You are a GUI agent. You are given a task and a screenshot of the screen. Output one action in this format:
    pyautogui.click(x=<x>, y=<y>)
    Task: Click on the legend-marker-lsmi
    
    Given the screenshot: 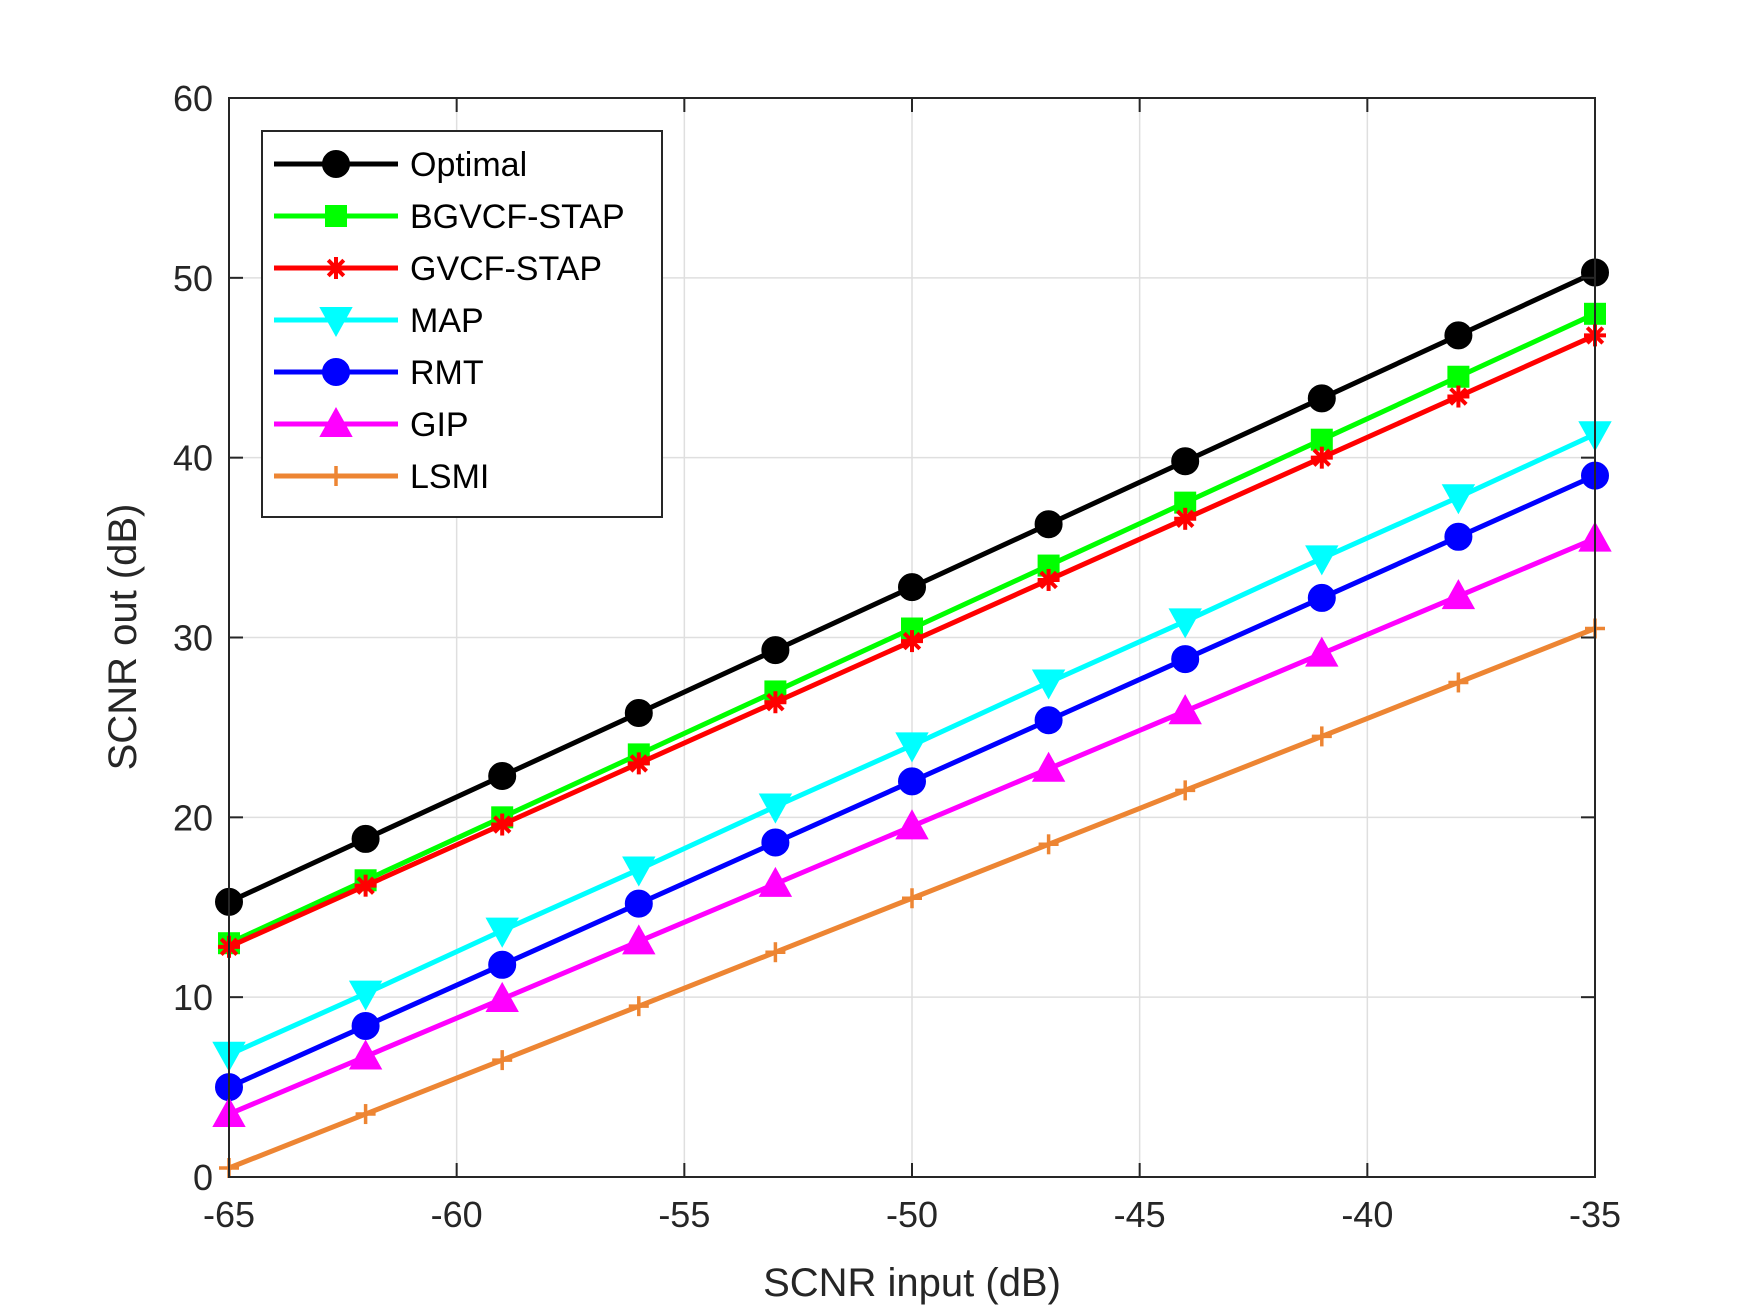 What is the action you would take?
    pyautogui.click(x=336, y=476)
    